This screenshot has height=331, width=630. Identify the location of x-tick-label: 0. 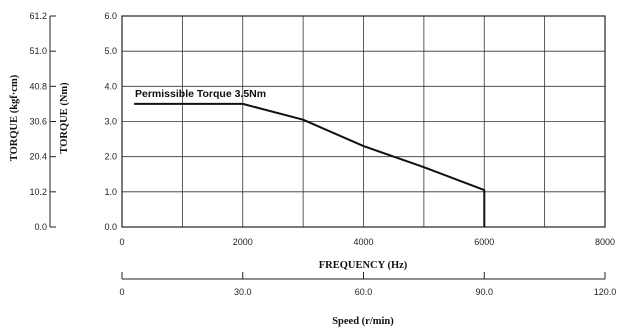
(121, 242).